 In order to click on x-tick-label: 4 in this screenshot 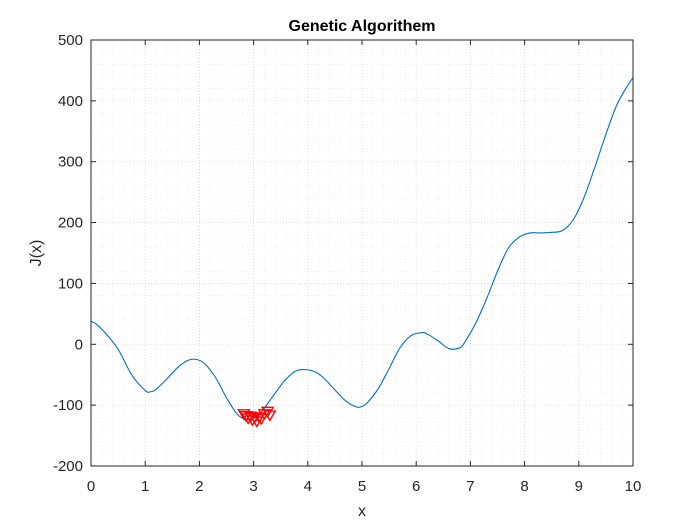, I will do `click(308, 486)`.